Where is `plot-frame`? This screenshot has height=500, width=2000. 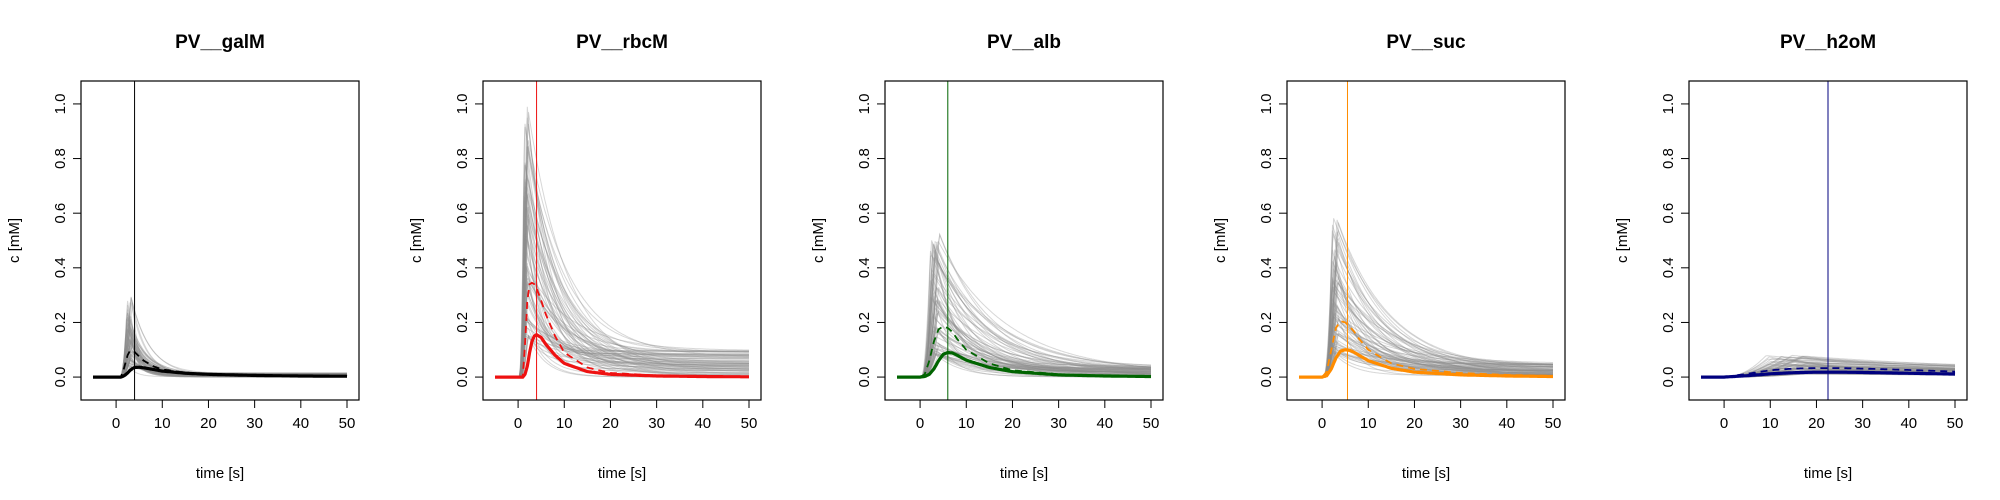
plot-frame is located at coordinates (622, 240).